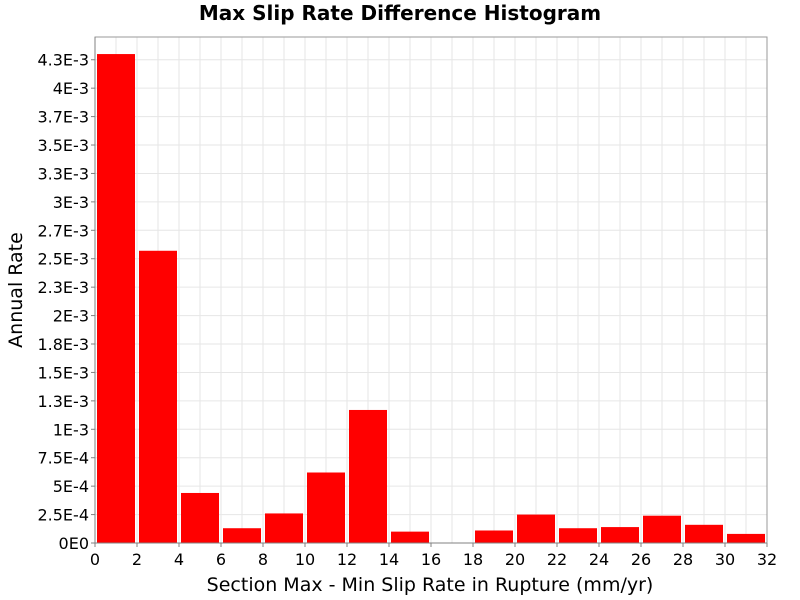 The width and height of the screenshot is (800, 600). Describe the element at coordinates (389, 559) in the screenshot. I see `x-tick-label: 14` at that location.